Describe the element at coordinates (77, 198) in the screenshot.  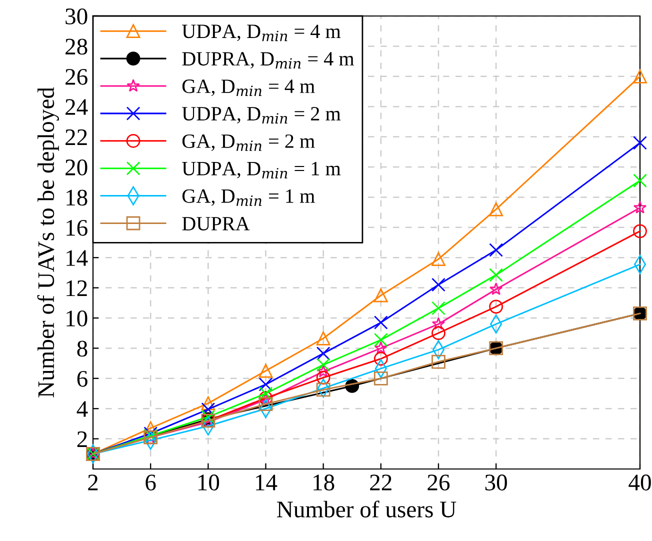
I see `y-tick-label: 18` at that location.